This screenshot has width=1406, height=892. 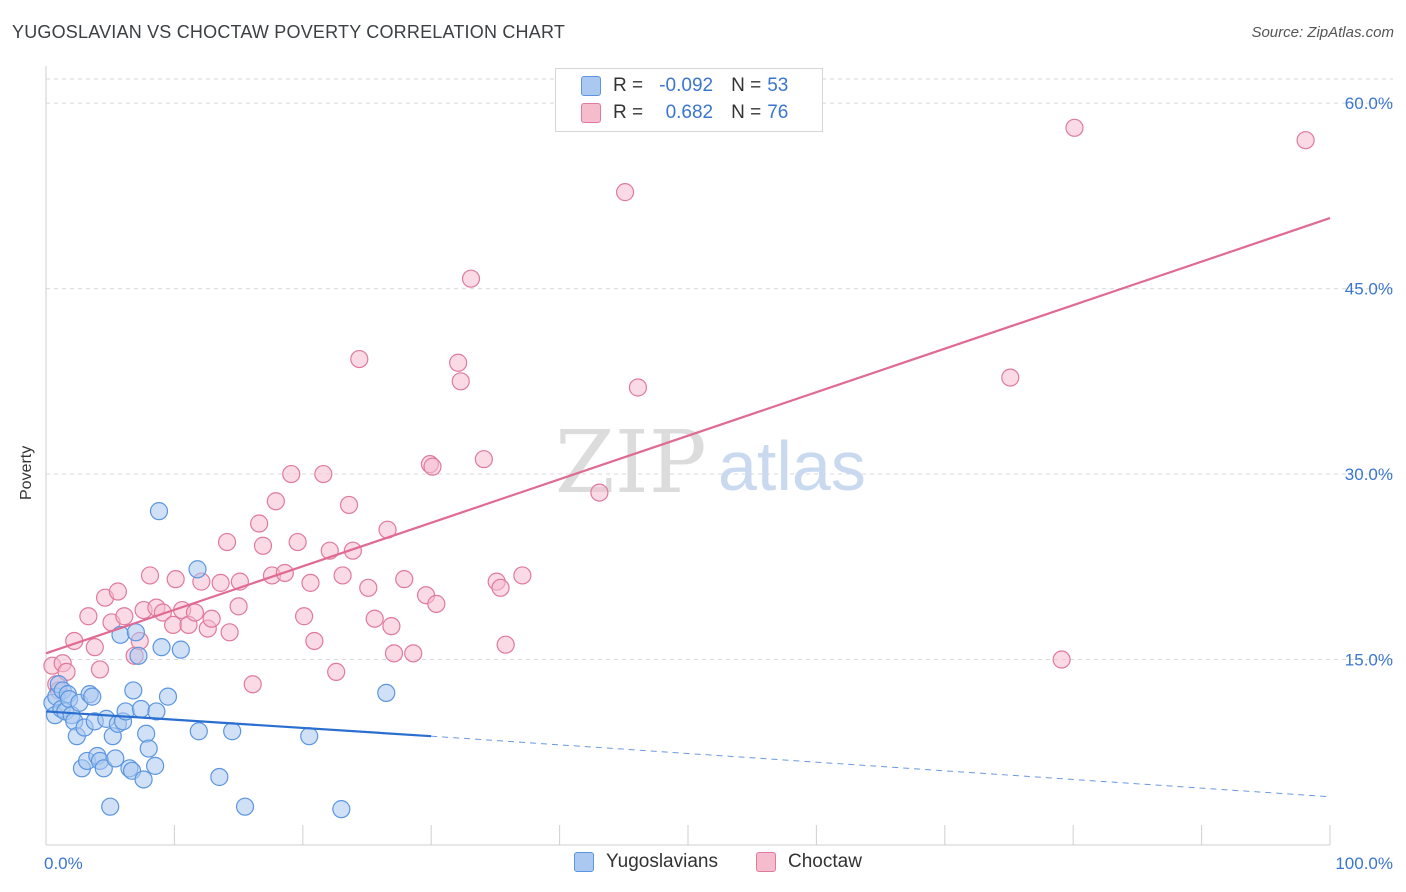 I want to click on legend-label-yugoslavians: Yugoslavians, so click(x=662, y=861).